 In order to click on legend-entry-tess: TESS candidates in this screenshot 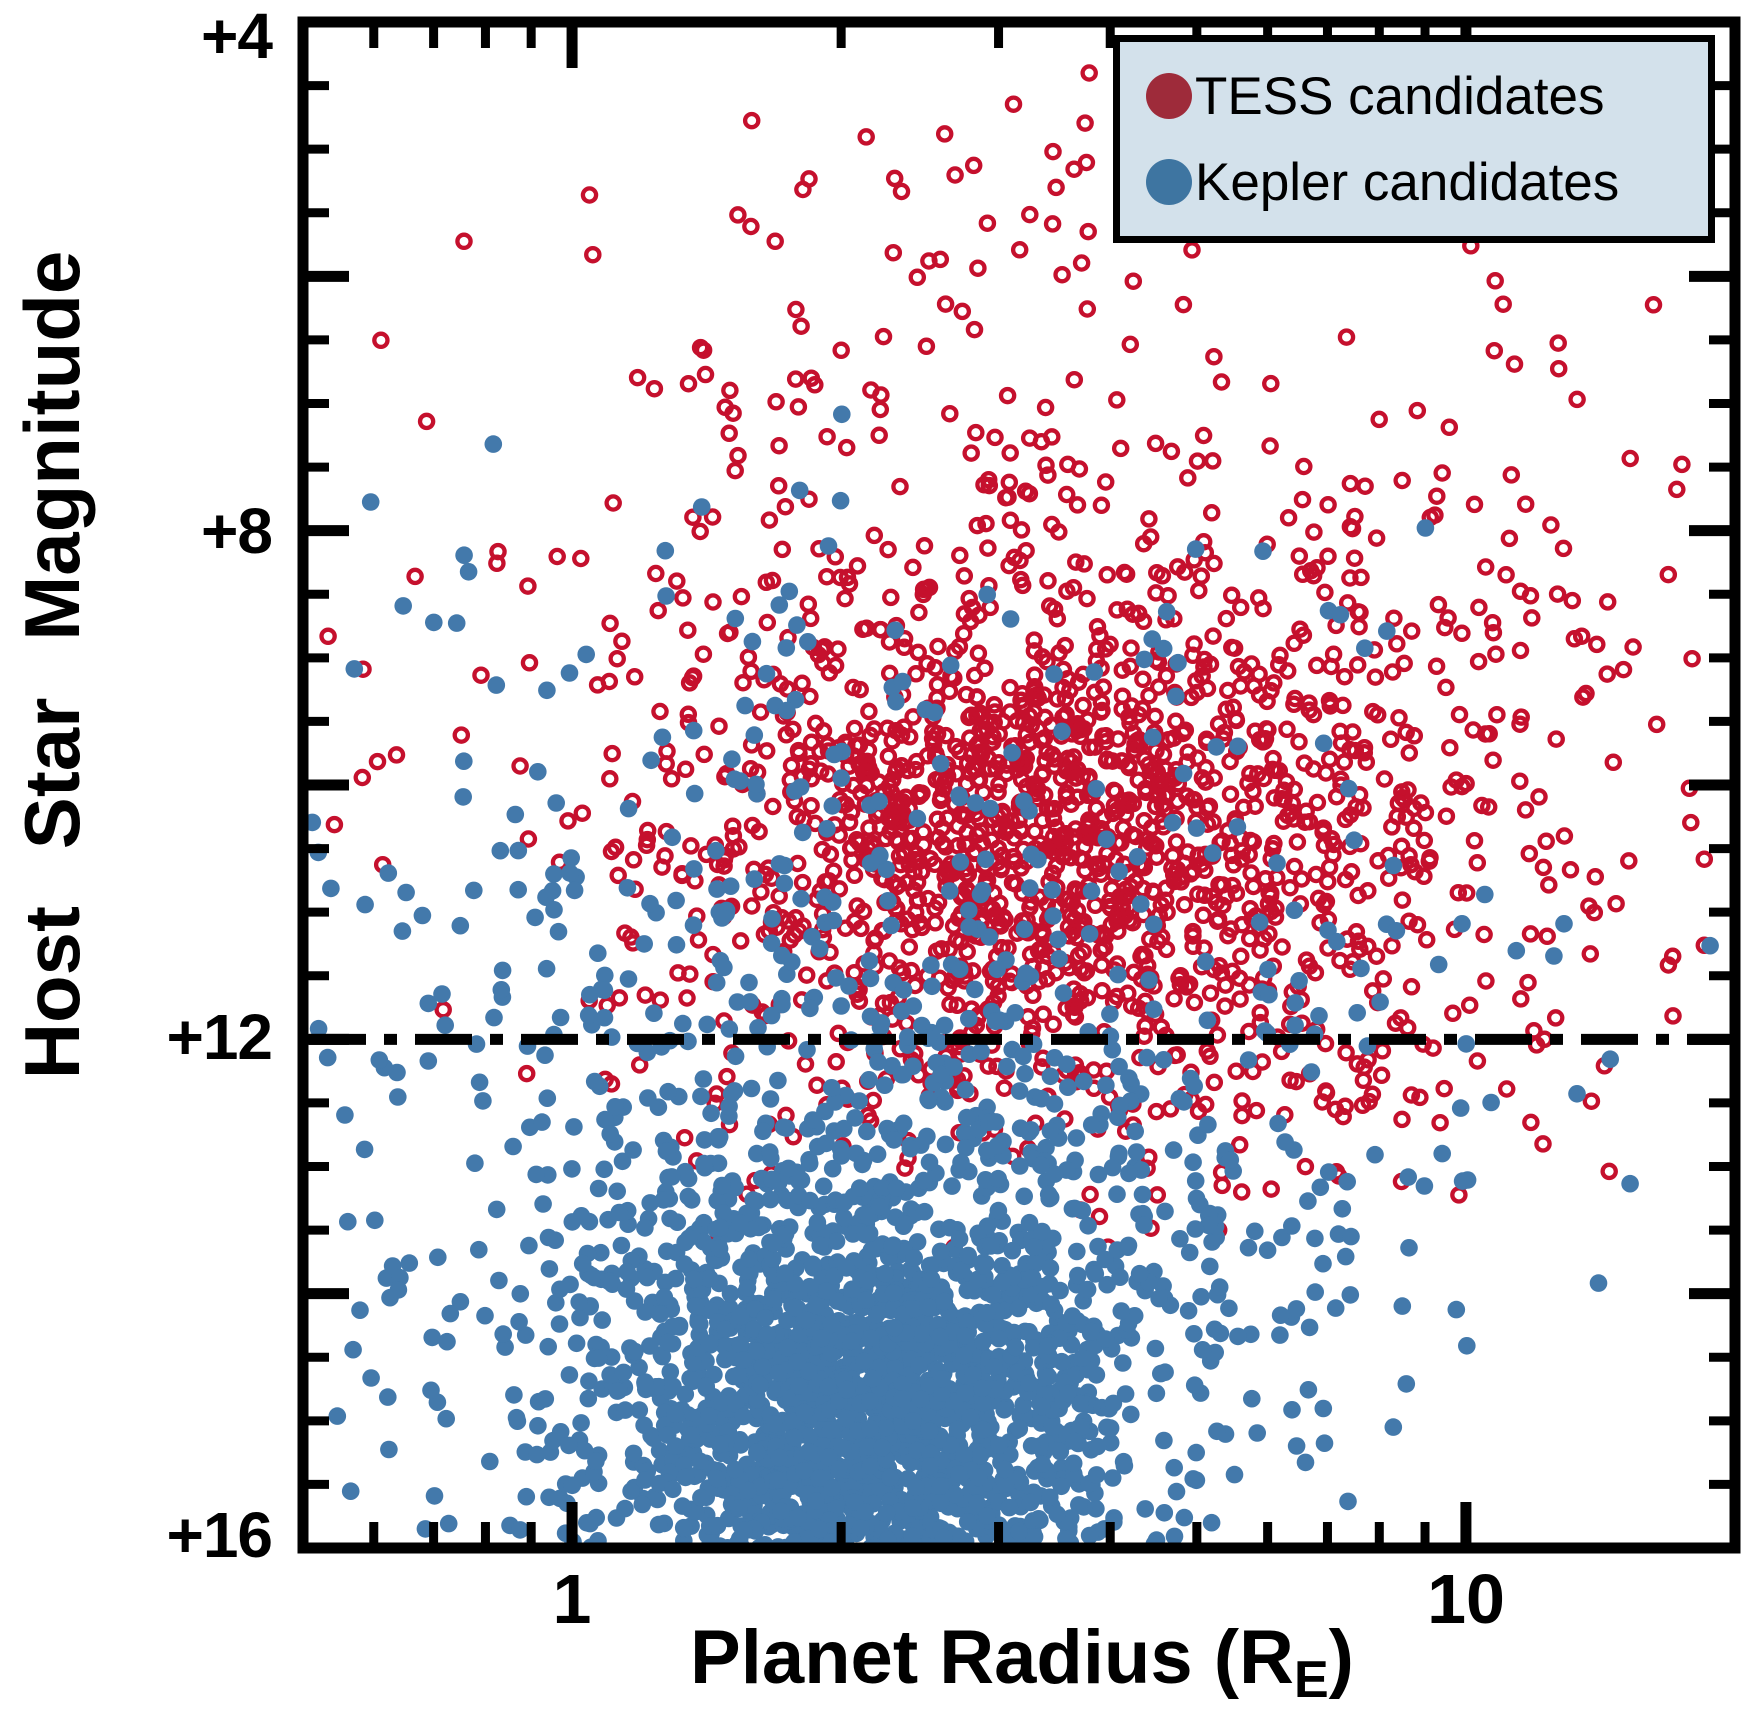, I will do `click(1427, 96)`.